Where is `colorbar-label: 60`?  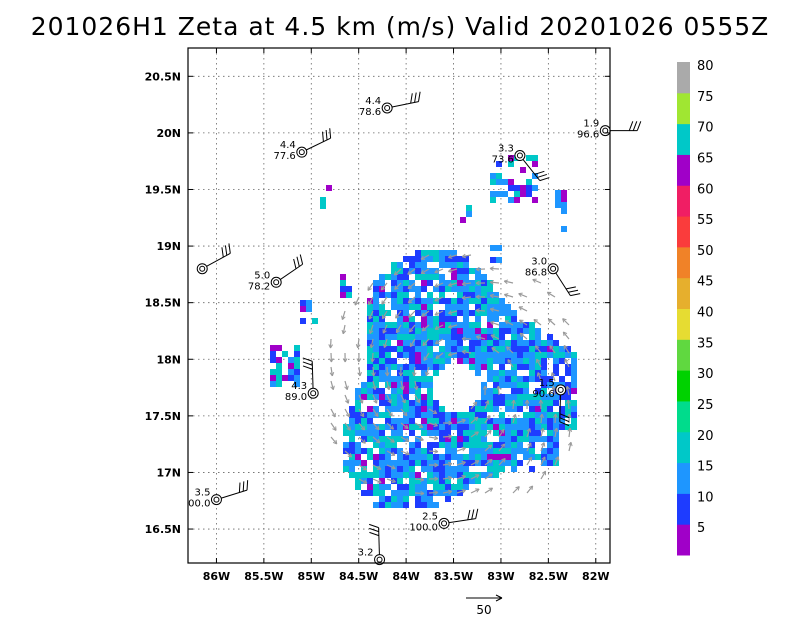 colorbar-label: 60 is located at coordinates (705, 189).